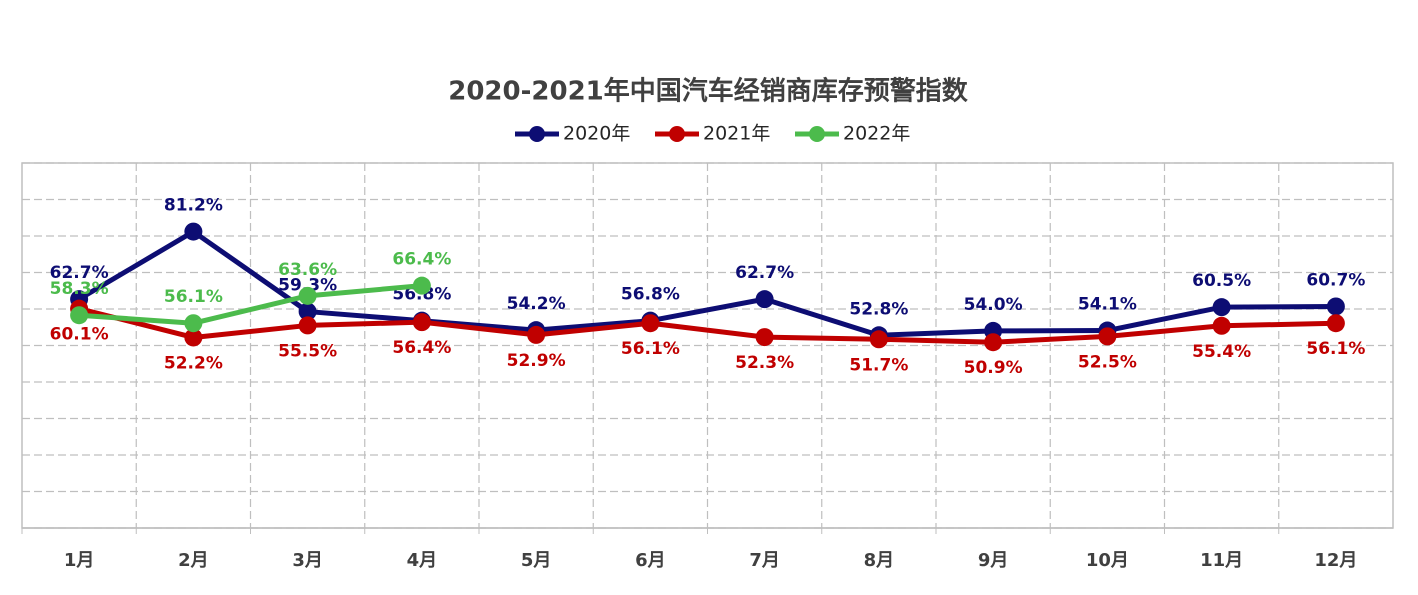 This screenshot has height=595, width=1418. What do you see at coordinates (736, 134) in the screenshot?
I see `legend-label: 2021年` at bounding box center [736, 134].